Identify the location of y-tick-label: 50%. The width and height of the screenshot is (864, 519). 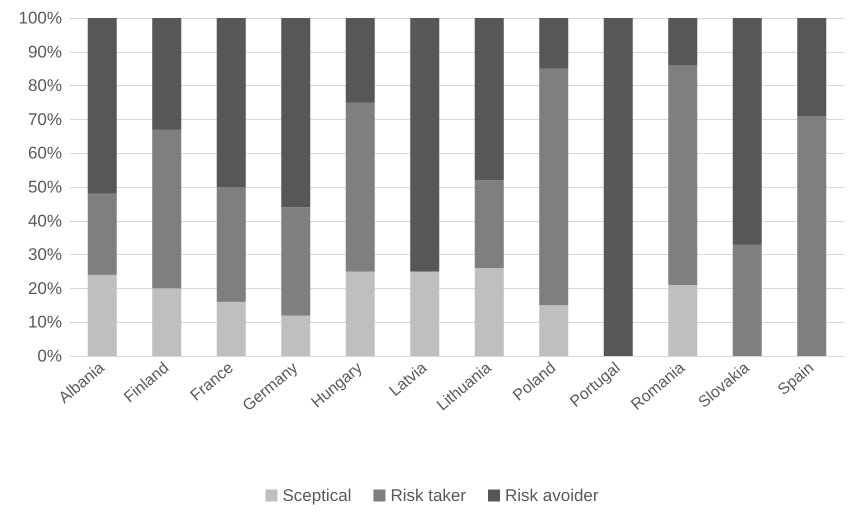
(45, 187).